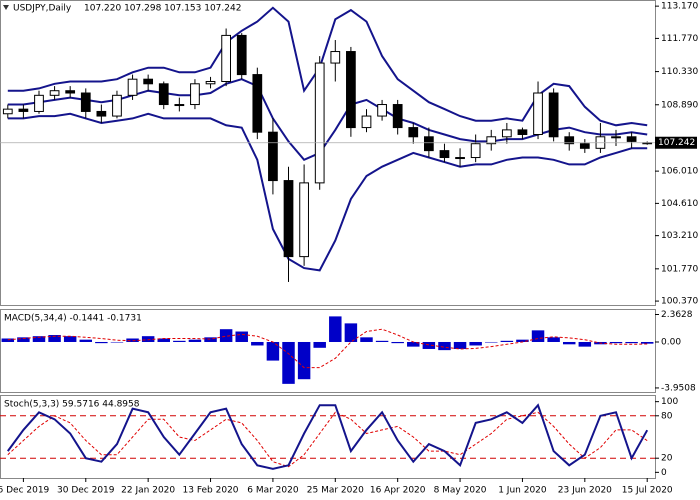  Describe the element at coordinates (671, 342) in the screenshot. I see `y-tick-label: 0.00` at that location.